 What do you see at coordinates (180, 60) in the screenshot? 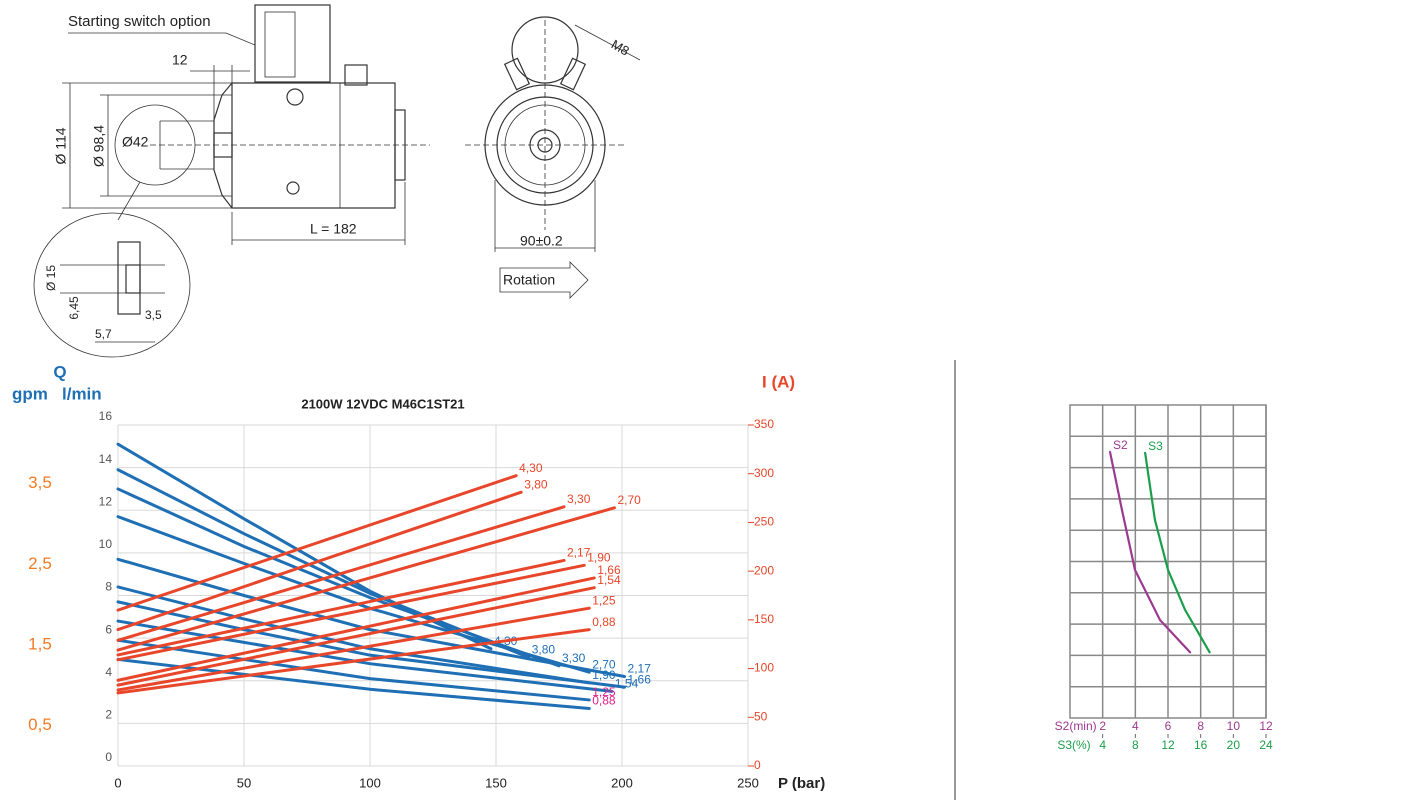
I see `dimension: 12` at bounding box center [180, 60].